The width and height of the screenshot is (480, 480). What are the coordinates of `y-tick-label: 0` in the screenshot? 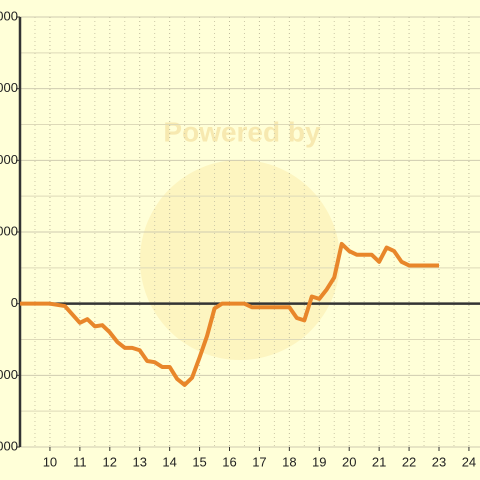 It's located at (14, 302).